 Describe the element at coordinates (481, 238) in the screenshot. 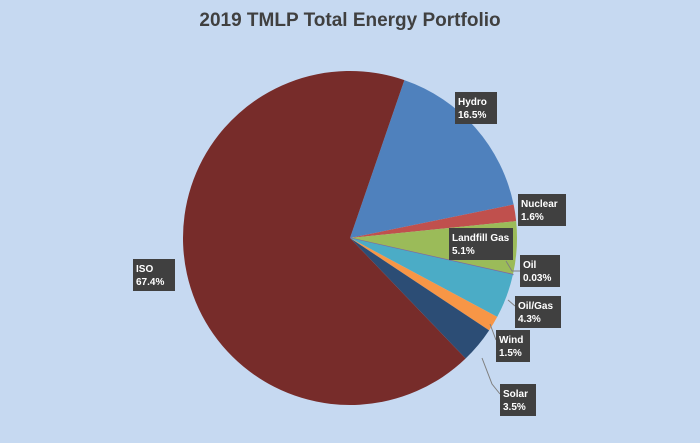

I see `data-label-name-landfill-gas: Landfill Gas` at that location.